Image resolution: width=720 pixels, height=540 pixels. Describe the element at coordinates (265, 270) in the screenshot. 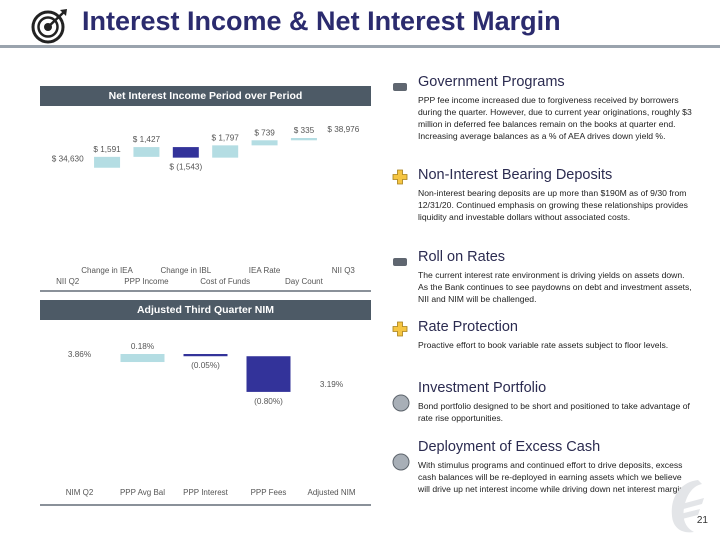

I see `waterfall-category-label: IEA Rate` at that location.